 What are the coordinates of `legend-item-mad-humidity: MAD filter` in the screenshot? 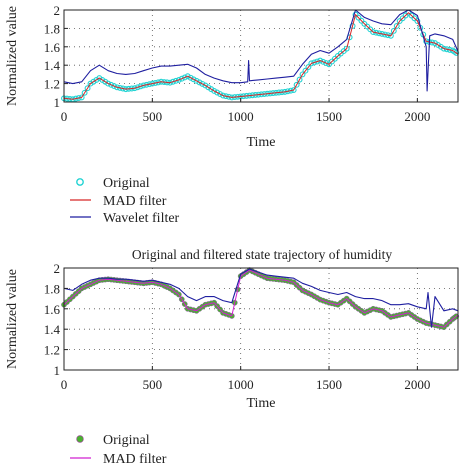 It's located at (118, 459).